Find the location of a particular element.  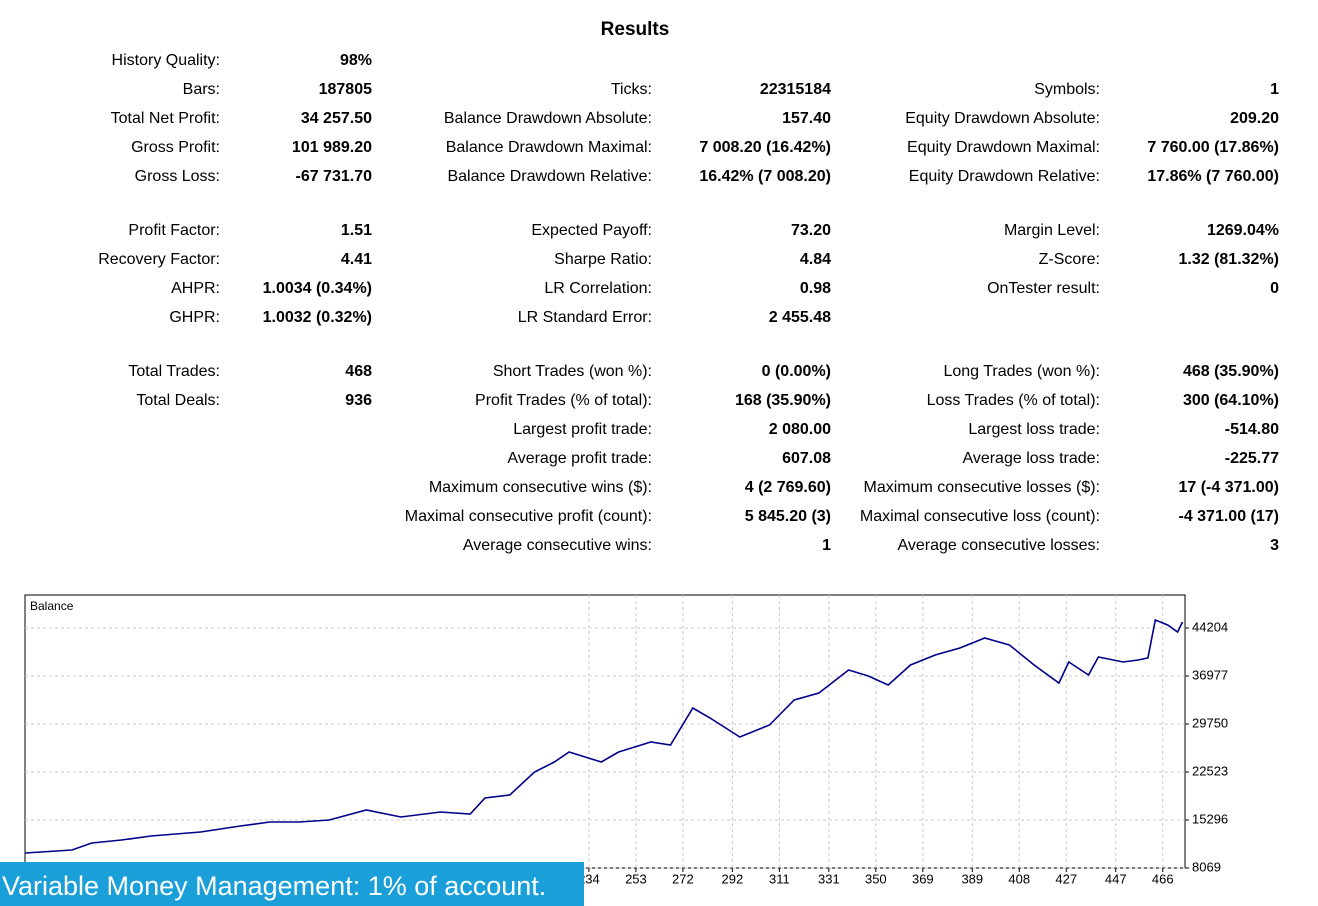

stat-label: Maximum consecutive wins ($): is located at coordinates (540, 487).